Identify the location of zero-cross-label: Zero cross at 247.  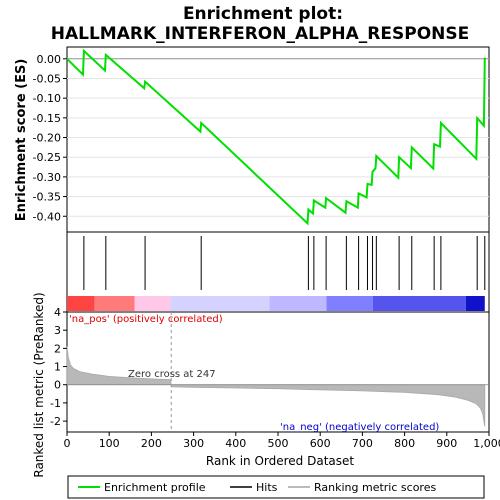
(172, 374).